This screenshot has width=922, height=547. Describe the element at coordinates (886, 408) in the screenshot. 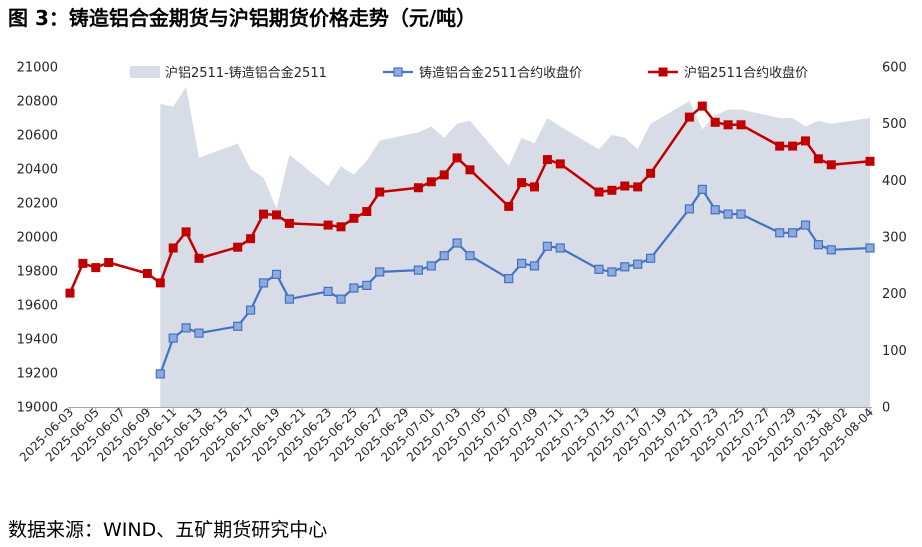

I see `y-right-tick-label: 0` at that location.